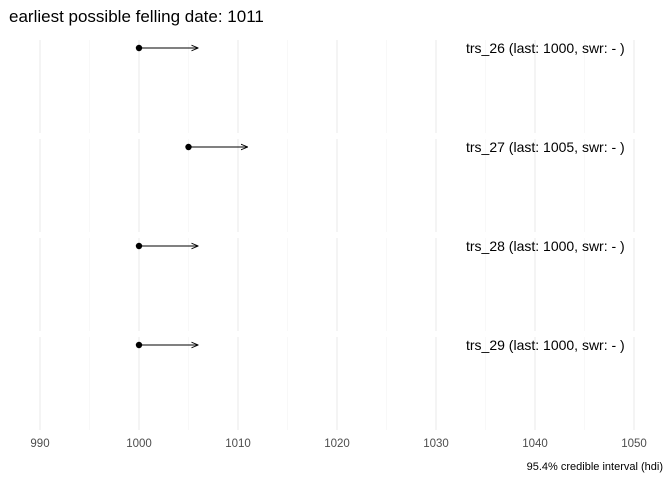 This screenshot has height=480, width=672. I want to click on x-tick-label: 1020, so click(337, 444).